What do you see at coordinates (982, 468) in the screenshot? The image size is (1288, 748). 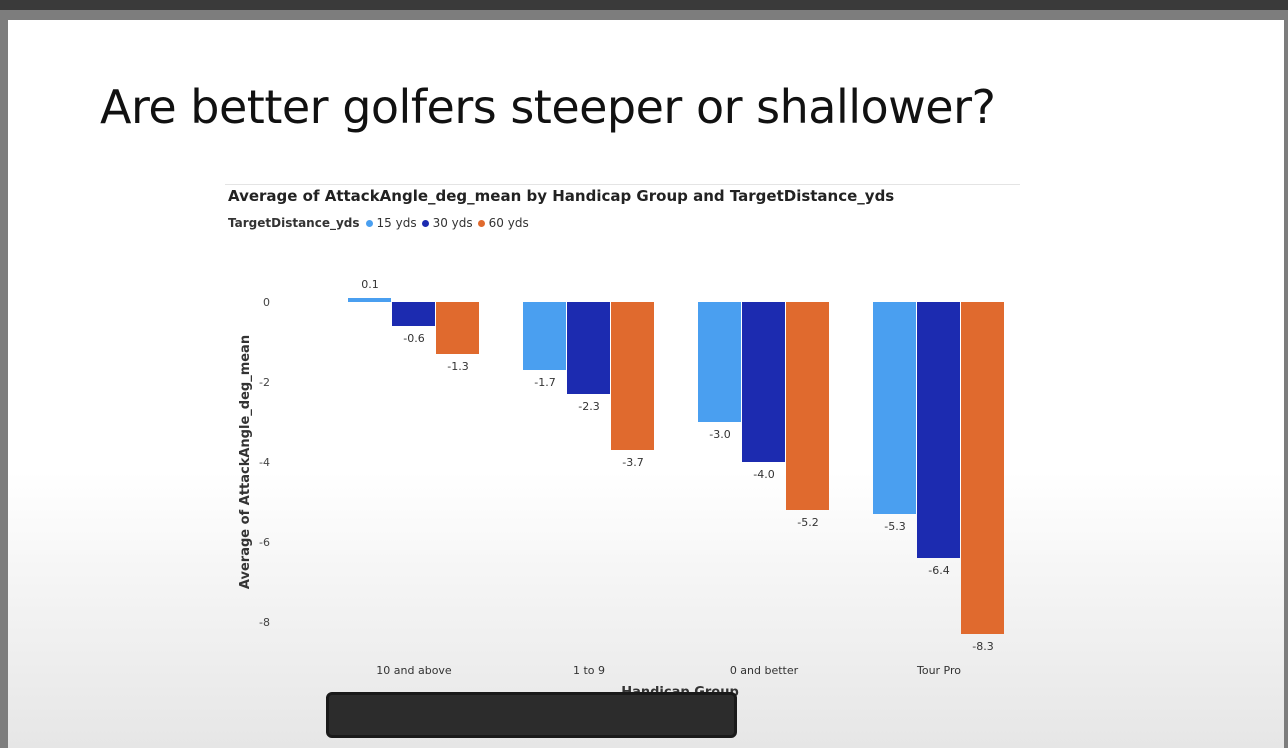 I see `bar-60-yds-Tour-Pro` at bounding box center [982, 468].